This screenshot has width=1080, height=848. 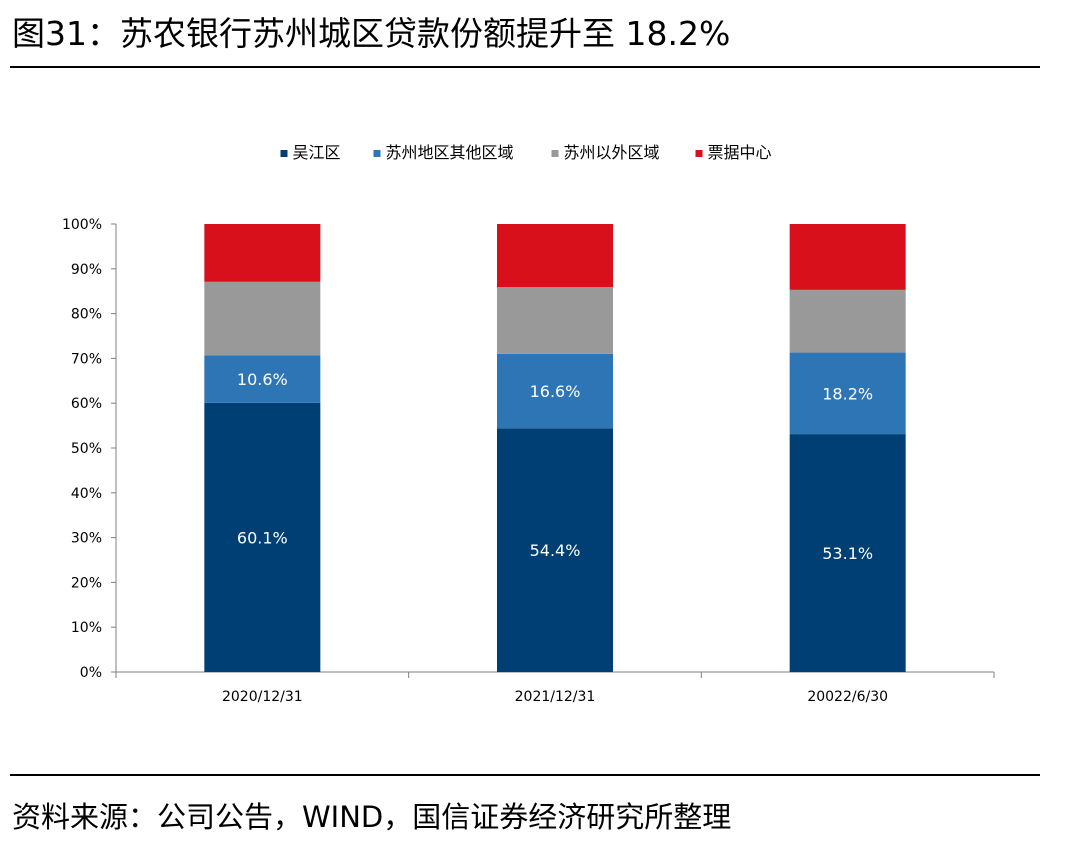 I want to click on y-tick-label: 50%, so click(x=86, y=449).